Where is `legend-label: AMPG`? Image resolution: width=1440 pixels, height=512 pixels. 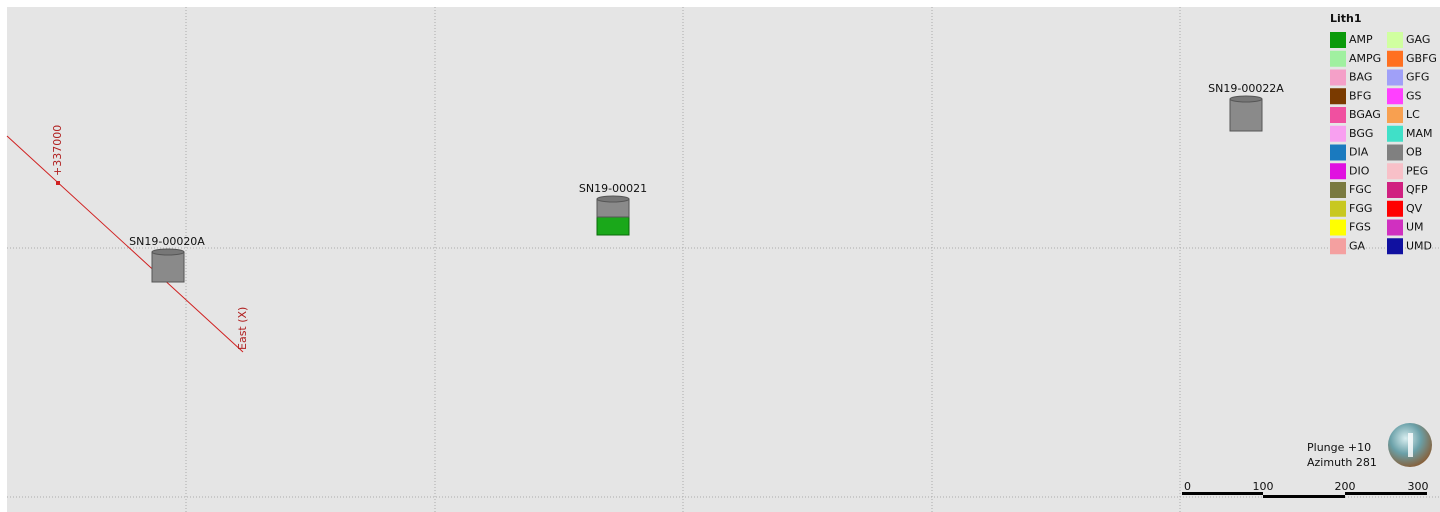 legend-label: AMPG is located at coordinates (1365, 58).